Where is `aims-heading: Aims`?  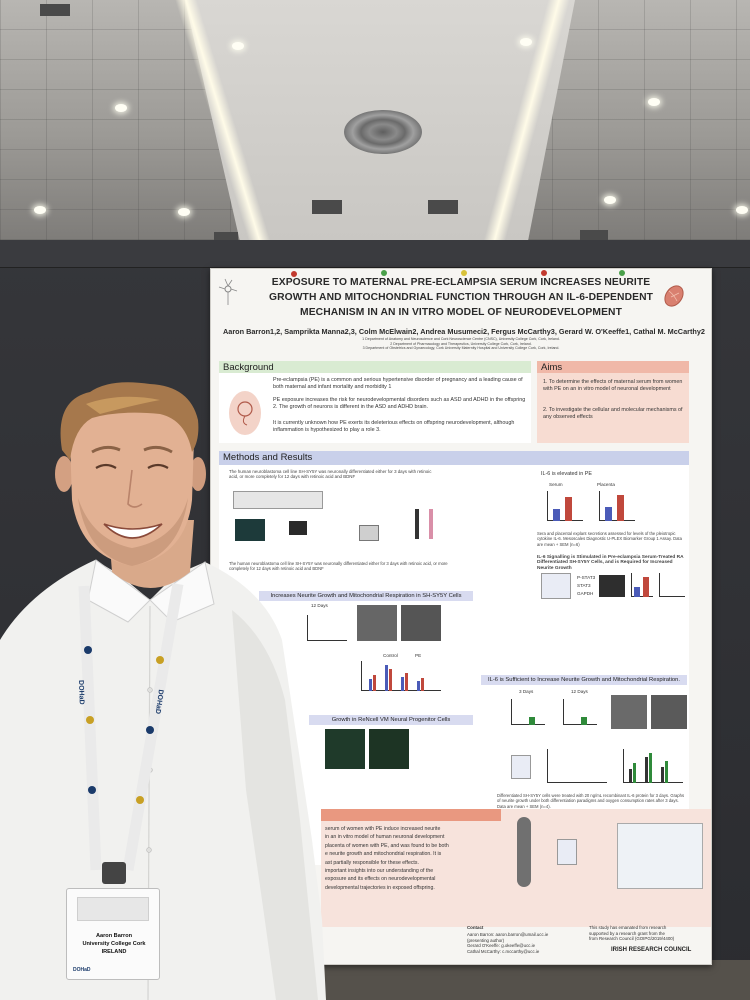 aims-heading: Aims is located at coordinates (613, 368).